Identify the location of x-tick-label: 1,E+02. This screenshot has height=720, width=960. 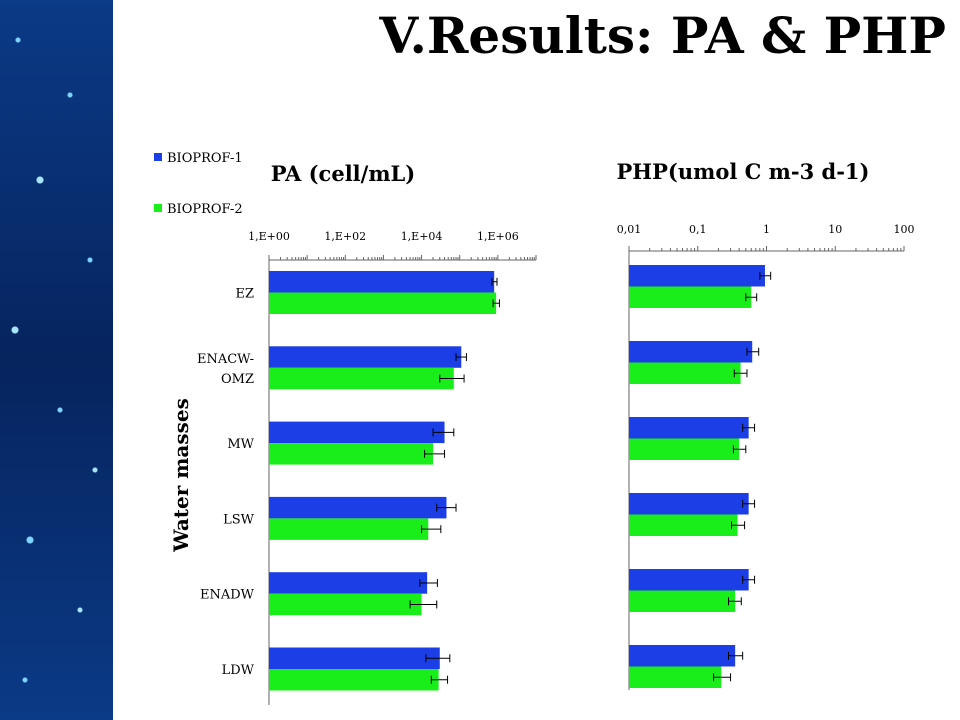
(345, 236).